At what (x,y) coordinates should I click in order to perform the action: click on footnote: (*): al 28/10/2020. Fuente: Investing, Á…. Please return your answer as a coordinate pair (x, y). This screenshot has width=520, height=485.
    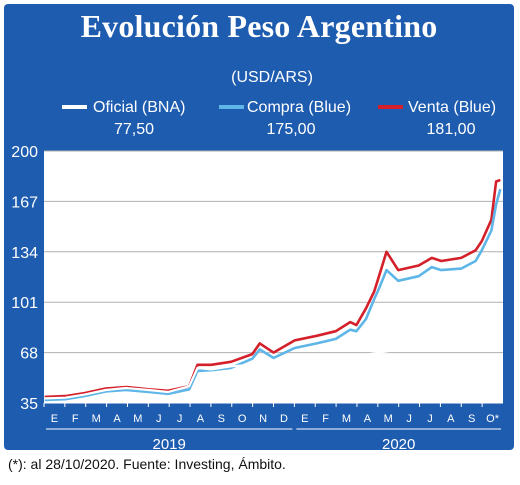
    Looking at the image, I should click on (147, 464).